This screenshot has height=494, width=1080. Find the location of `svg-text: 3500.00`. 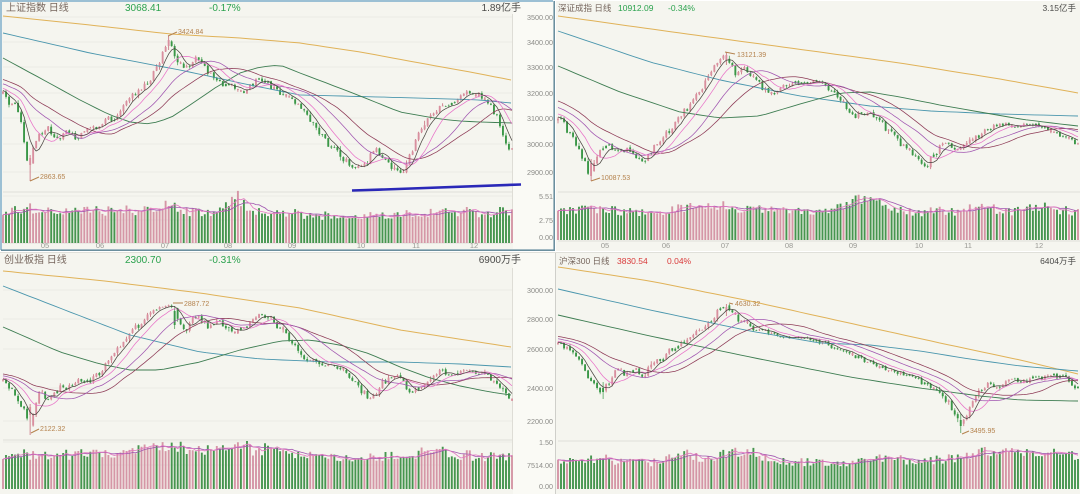

svg-text: 3500.00 is located at coordinates (540, 17).